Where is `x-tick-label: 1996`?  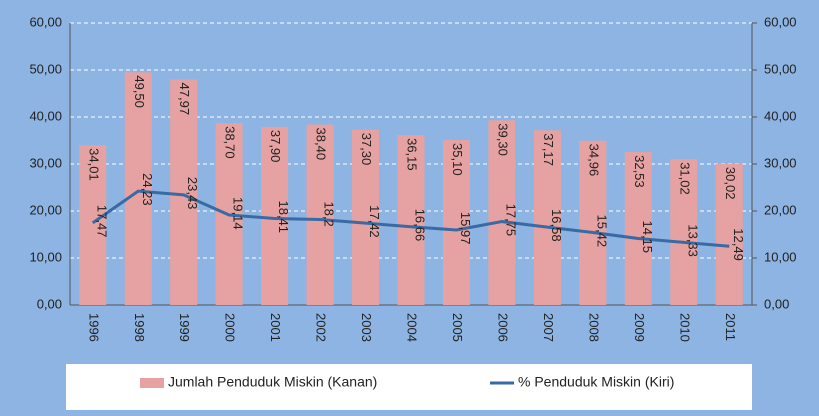 x-tick-label: 1996 is located at coordinates (93, 327).